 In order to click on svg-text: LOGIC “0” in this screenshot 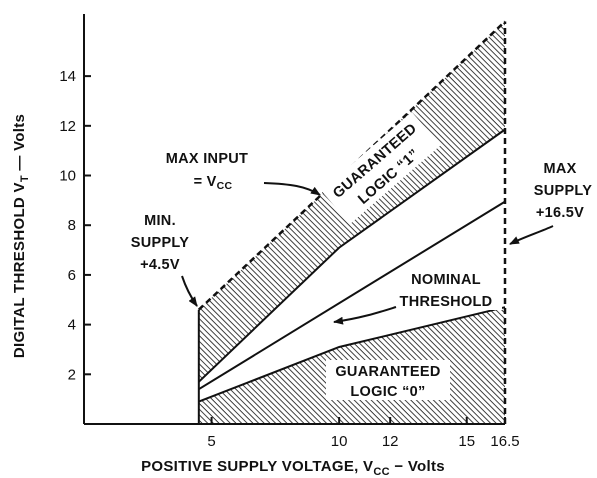, I will do `click(387, 392)`.